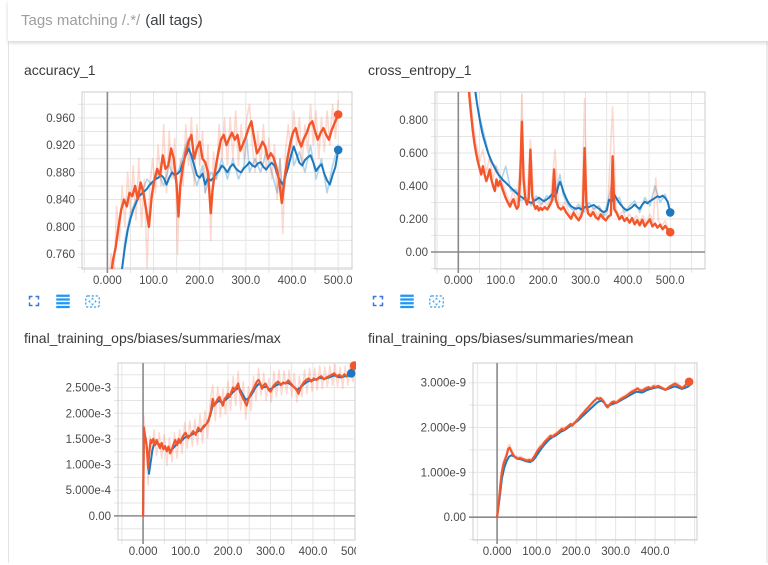 This screenshot has height=565, width=768. What do you see at coordinates (81, 20) in the screenshot?
I see `tag-filter-placeholder: Tags matching /.*/` at bounding box center [81, 20].